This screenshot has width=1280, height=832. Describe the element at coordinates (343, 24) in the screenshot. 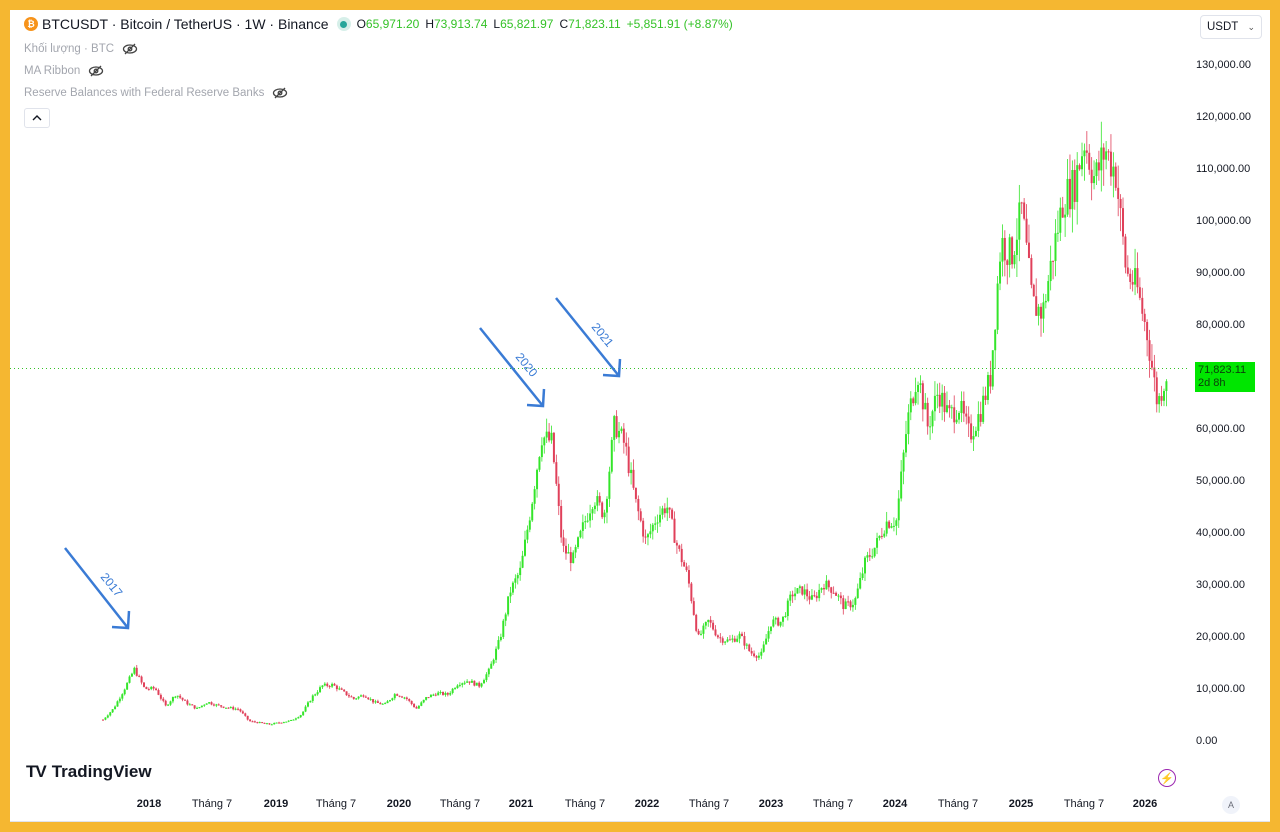

I see `market-status-icon` at that location.